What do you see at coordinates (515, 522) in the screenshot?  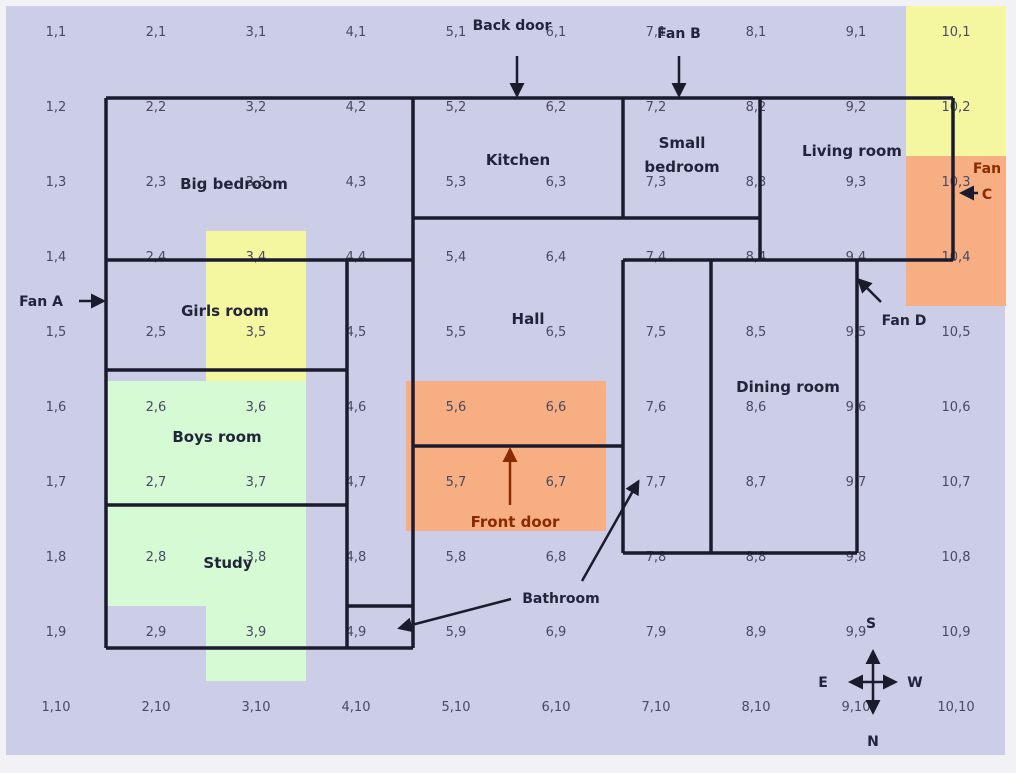 I see `label-front-door: Front door` at bounding box center [515, 522].